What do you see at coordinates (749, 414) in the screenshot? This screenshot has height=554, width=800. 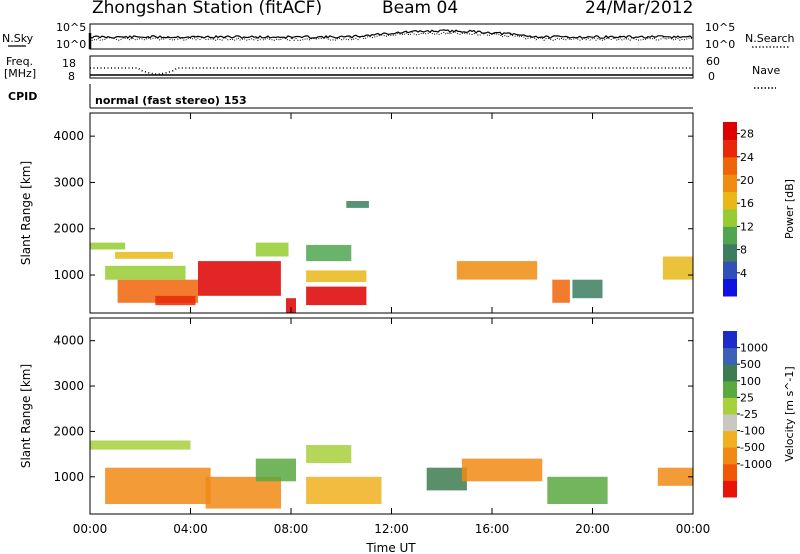 I see `velocity-colorbar-label: -25` at bounding box center [749, 414].